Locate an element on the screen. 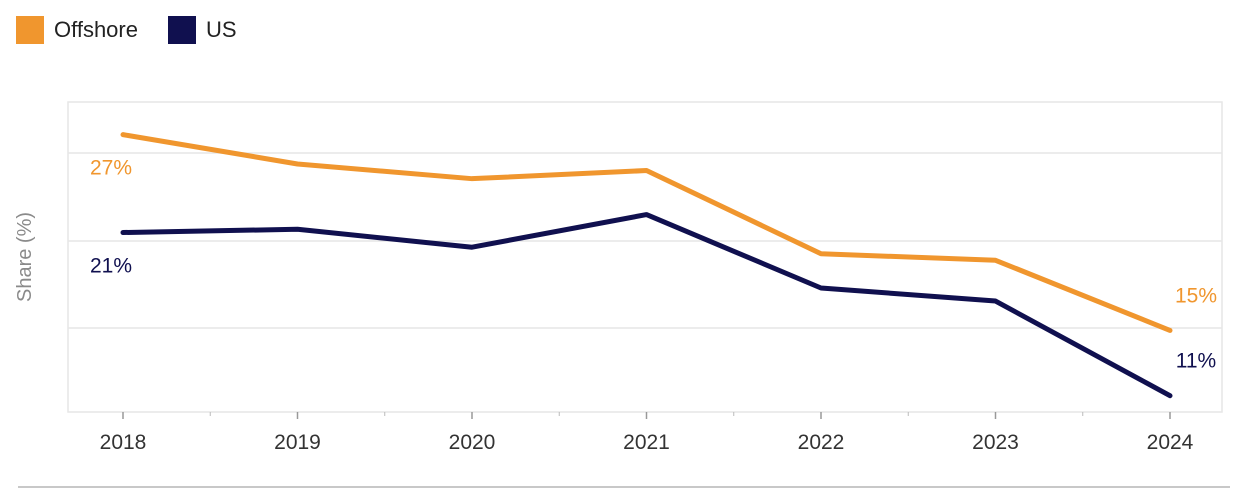  legend-label-offshore: Offshore is located at coordinates (96, 29).